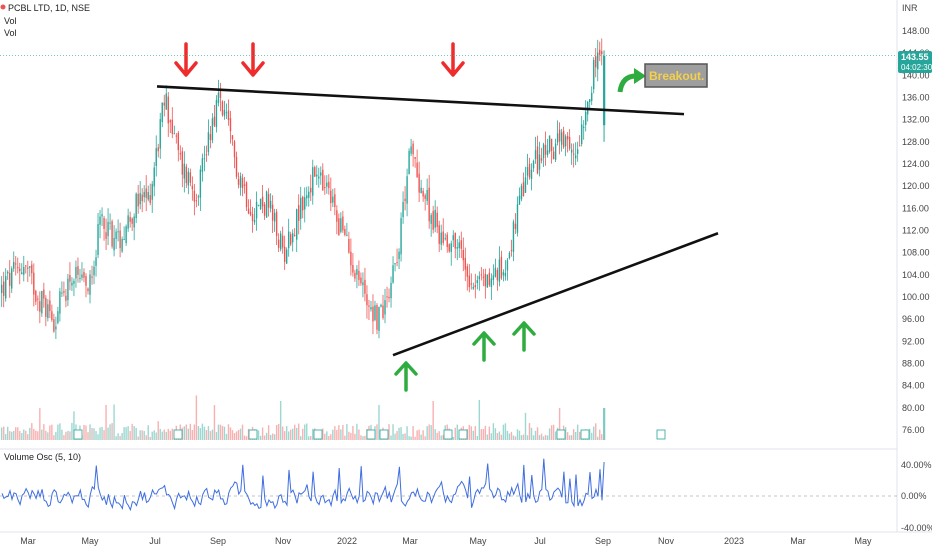 Image resolution: width=932 pixels, height=550 pixels. What do you see at coordinates (303, 485) in the screenshot?
I see `oscillator-line` at bounding box center [303, 485].